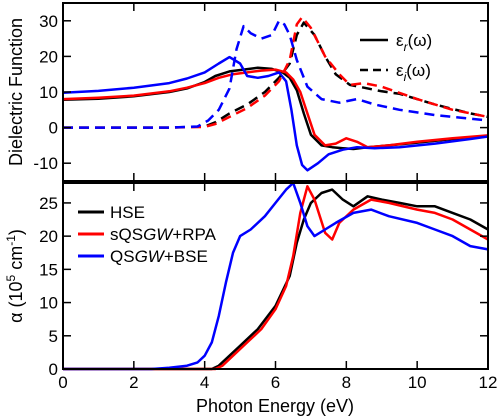 The width and height of the screenshot is (500, 418). Describe the element at coordinates (163, 234) in the screenshot. I see `legend-label: sQSGW+RPA` at that location.